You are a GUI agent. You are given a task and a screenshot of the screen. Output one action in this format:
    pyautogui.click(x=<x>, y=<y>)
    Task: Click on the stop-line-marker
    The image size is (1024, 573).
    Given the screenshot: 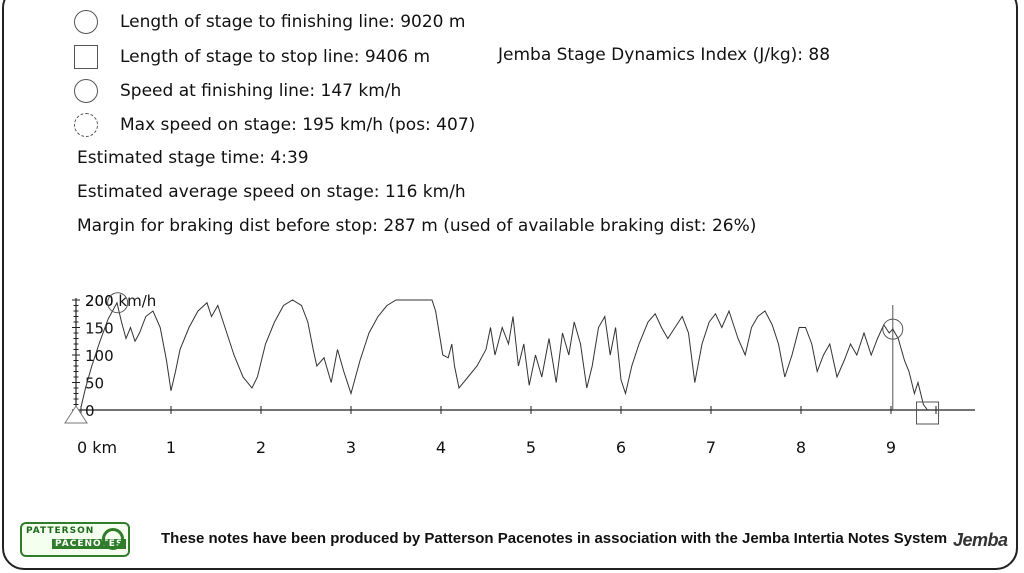 What is the action you would take?
    pyautogui.click(x=928, y=413)
    